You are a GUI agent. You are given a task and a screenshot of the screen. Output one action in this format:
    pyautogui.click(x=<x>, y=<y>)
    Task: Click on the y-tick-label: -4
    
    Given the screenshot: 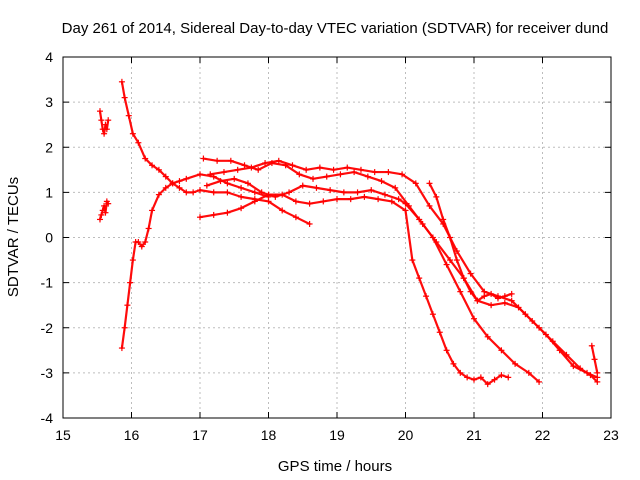 What is the action you would take?
    pyautogui.click(x=47, y=418)
    